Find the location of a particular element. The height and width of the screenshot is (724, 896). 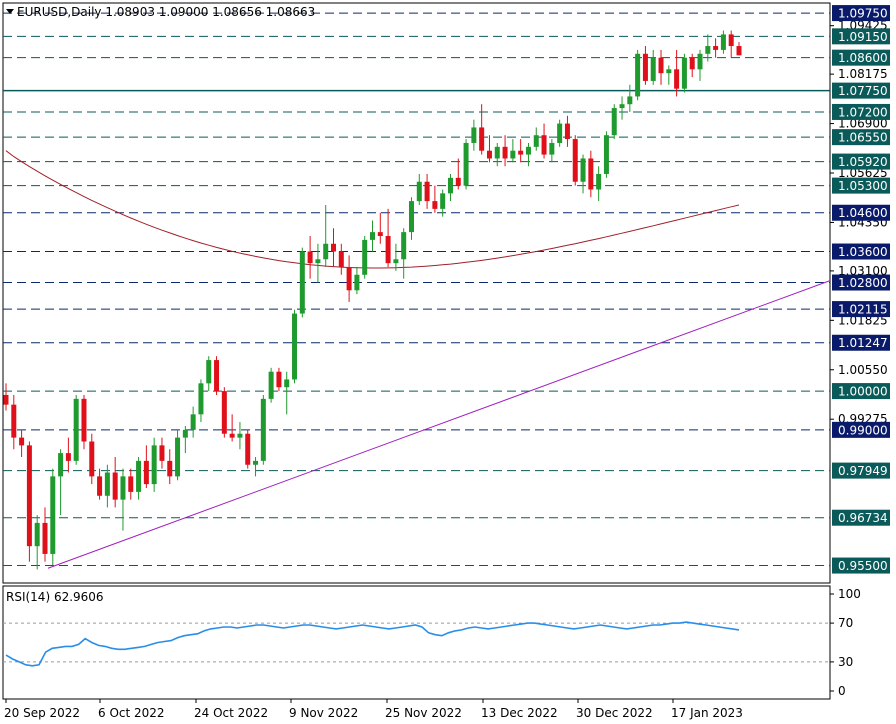

rsi-level-label: 0 is located at coordinates (842, 691).